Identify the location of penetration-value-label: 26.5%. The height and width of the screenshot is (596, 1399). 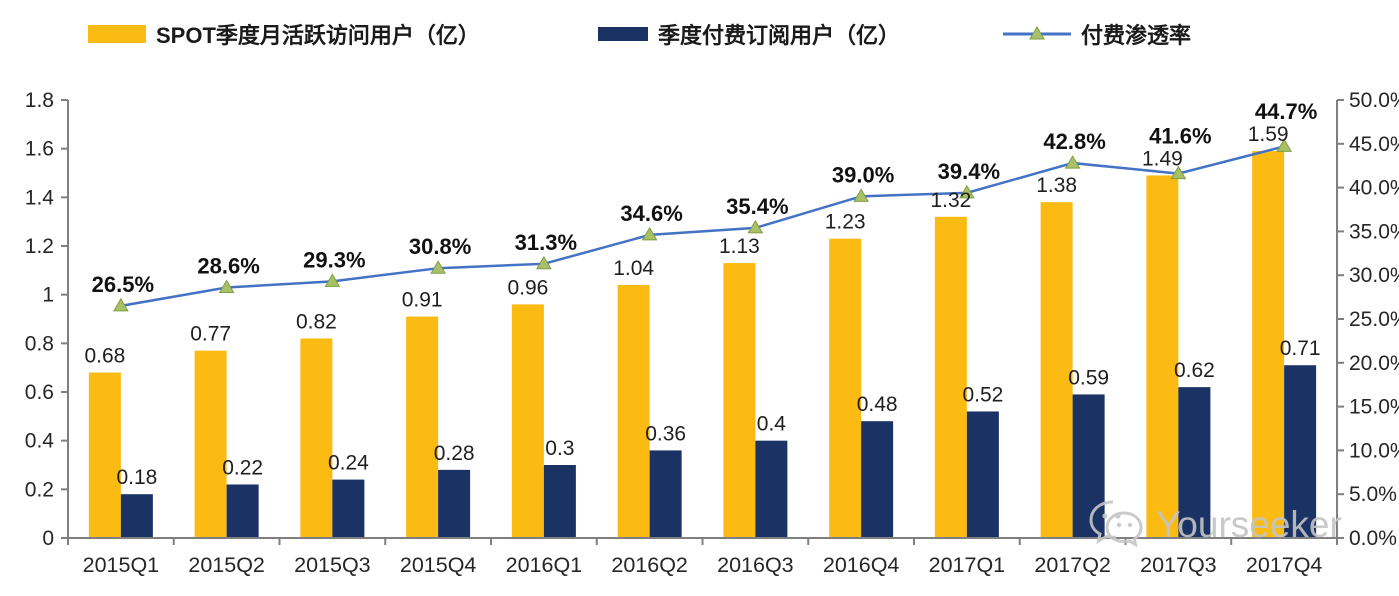
(123, 284).